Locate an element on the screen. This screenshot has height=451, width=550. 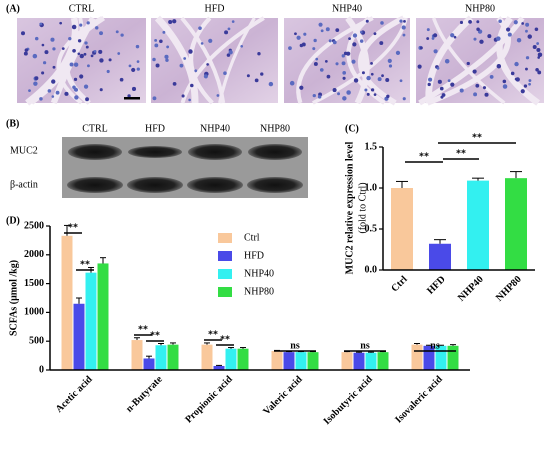
y-tick-label: 1.5 is located at coordinates (371, 146).